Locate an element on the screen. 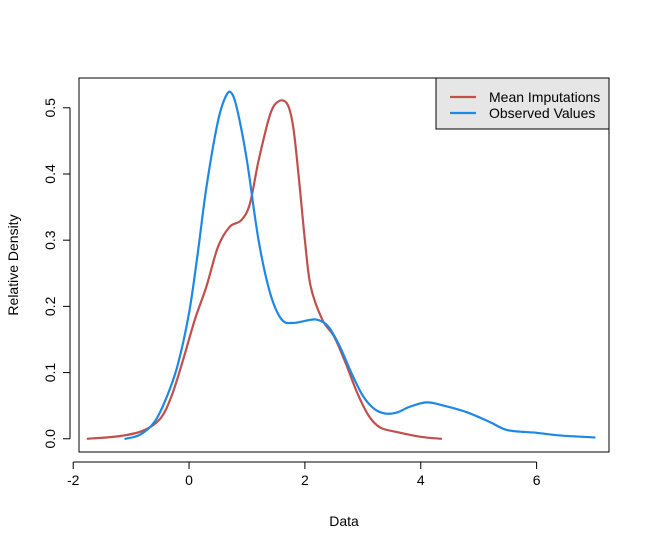  y-axis: 0.0 0.1 0.2 0.3 0.4 0.5 is located at coordinates (56, 273).